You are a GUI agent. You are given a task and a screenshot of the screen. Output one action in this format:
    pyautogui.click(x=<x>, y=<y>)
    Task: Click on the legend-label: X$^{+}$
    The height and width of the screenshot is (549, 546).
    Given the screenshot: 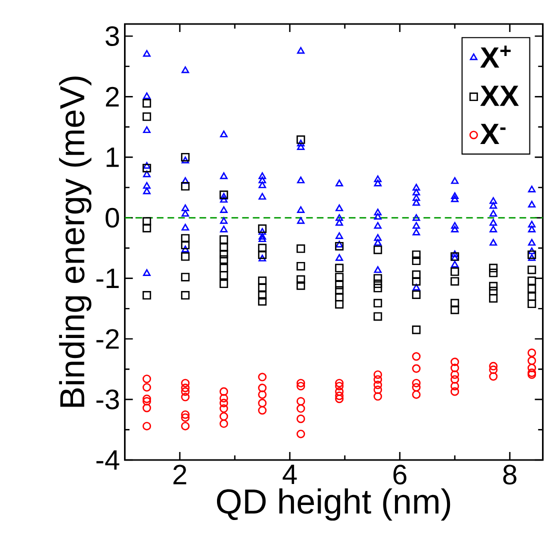 What is the action you would take?
    pyautogui.click(x=495, y=57)
    